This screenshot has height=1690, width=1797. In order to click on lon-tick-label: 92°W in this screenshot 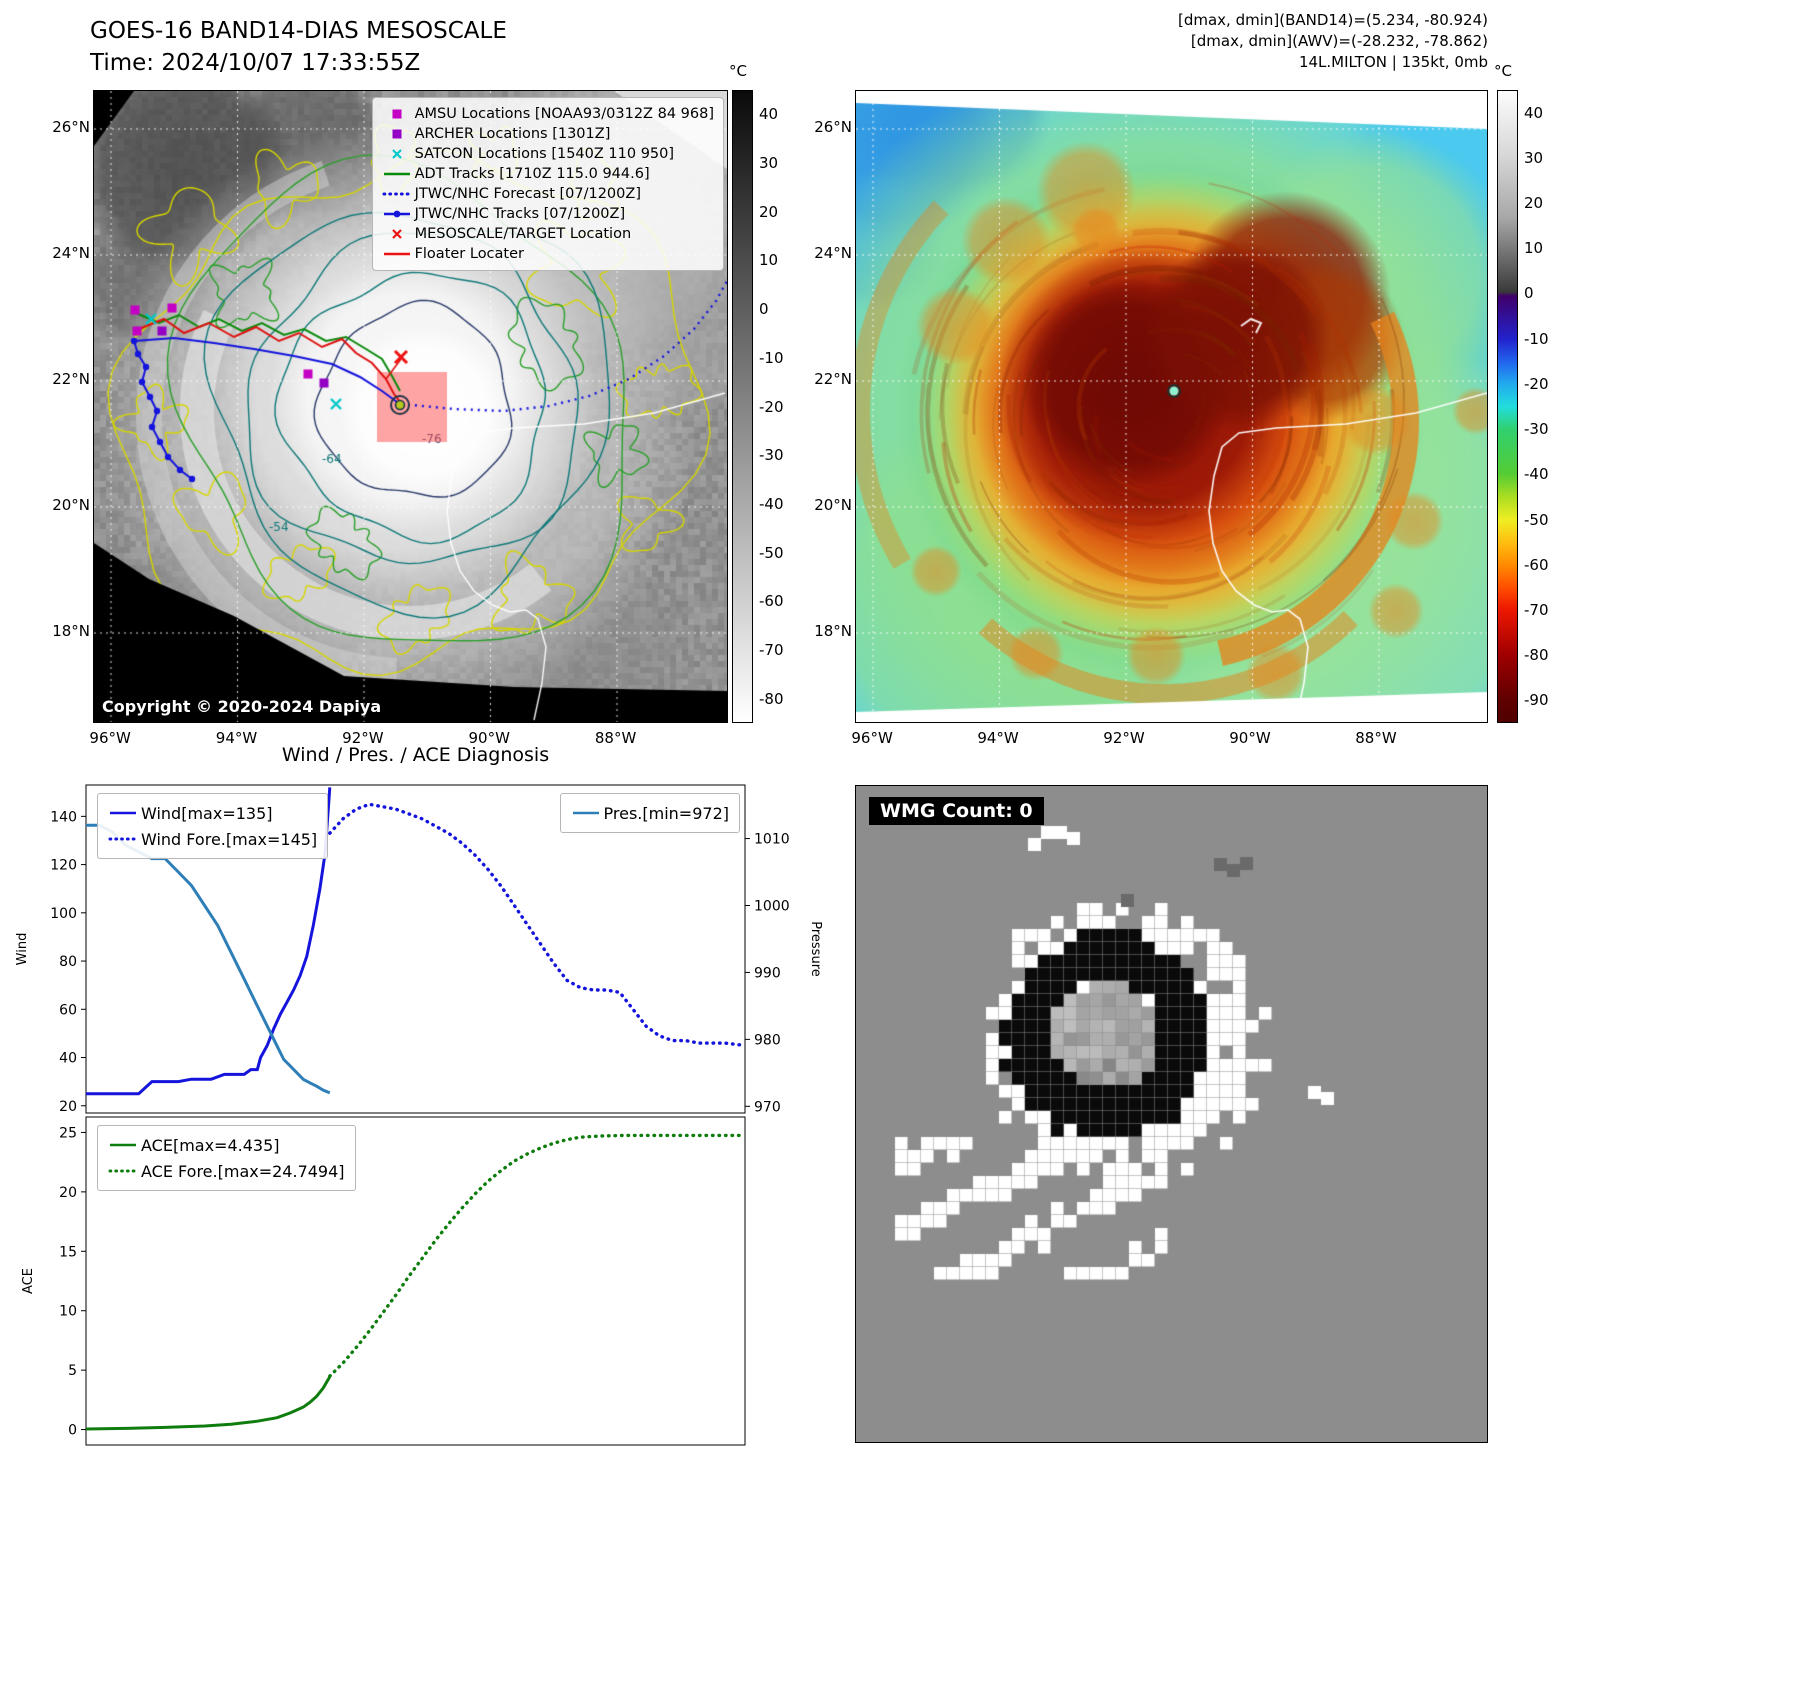, I will do `click(1124, 738)`.